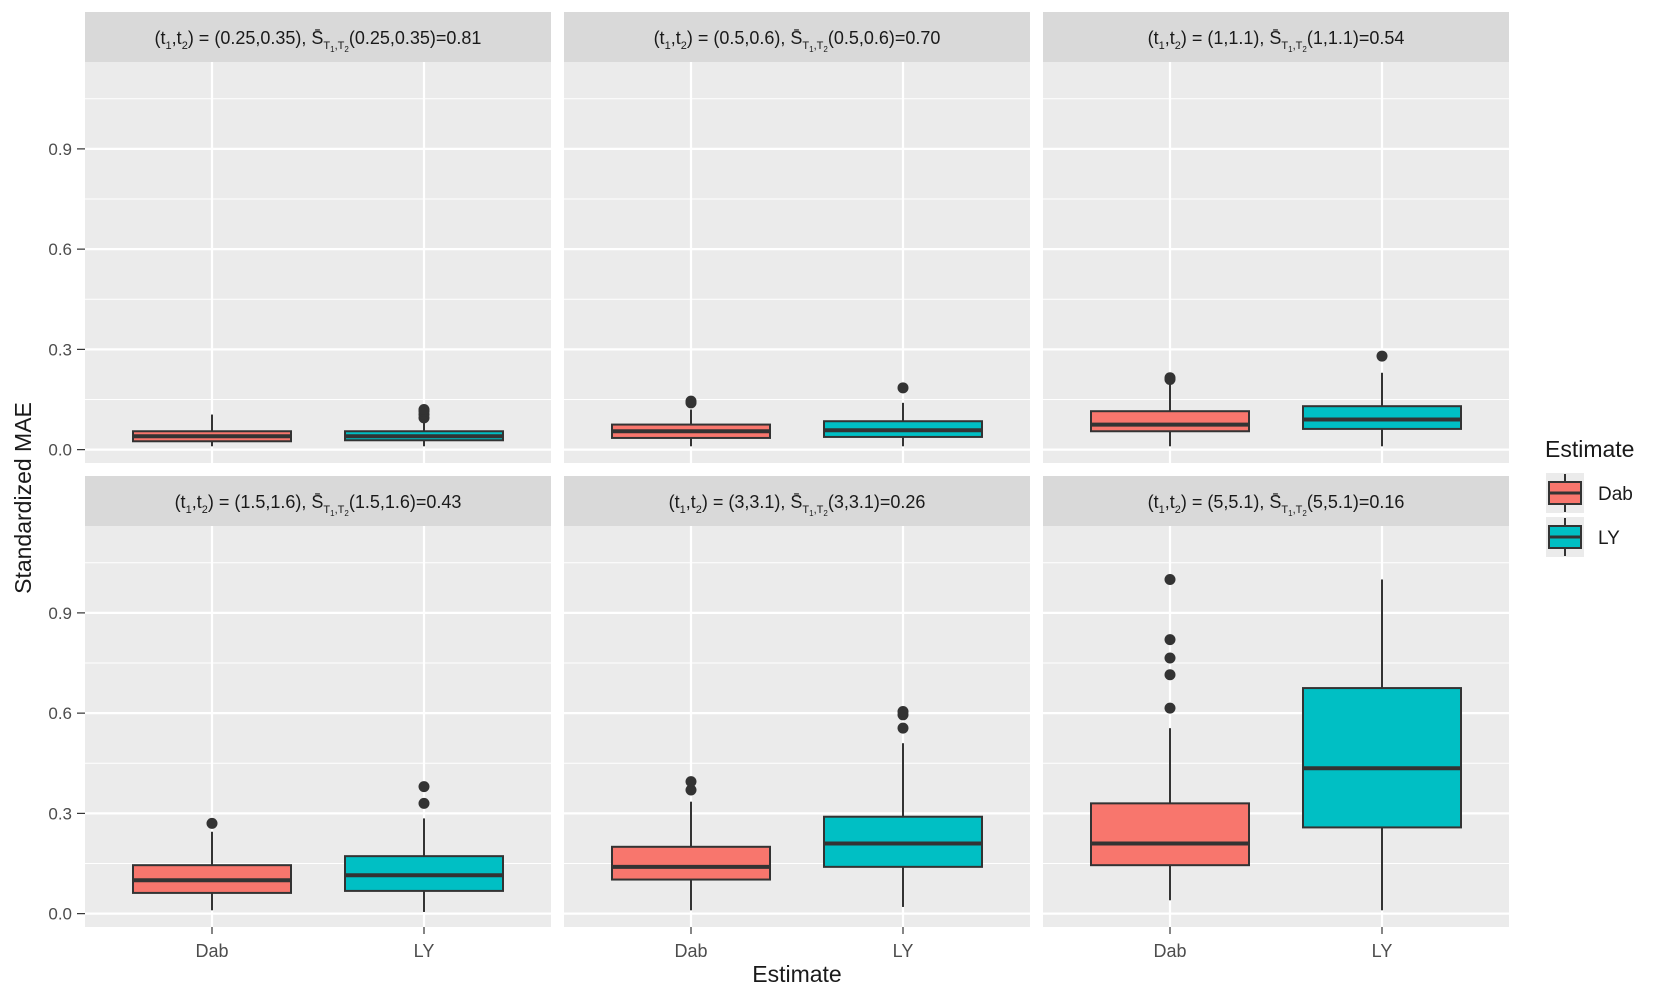 The height and width of the screenshot is (1002, 1661). I want to click on facet-strip-label: (t1,t2) = (3,3.1), S̄T1,T2(3,3.1)=0.26, so click(797, 505).